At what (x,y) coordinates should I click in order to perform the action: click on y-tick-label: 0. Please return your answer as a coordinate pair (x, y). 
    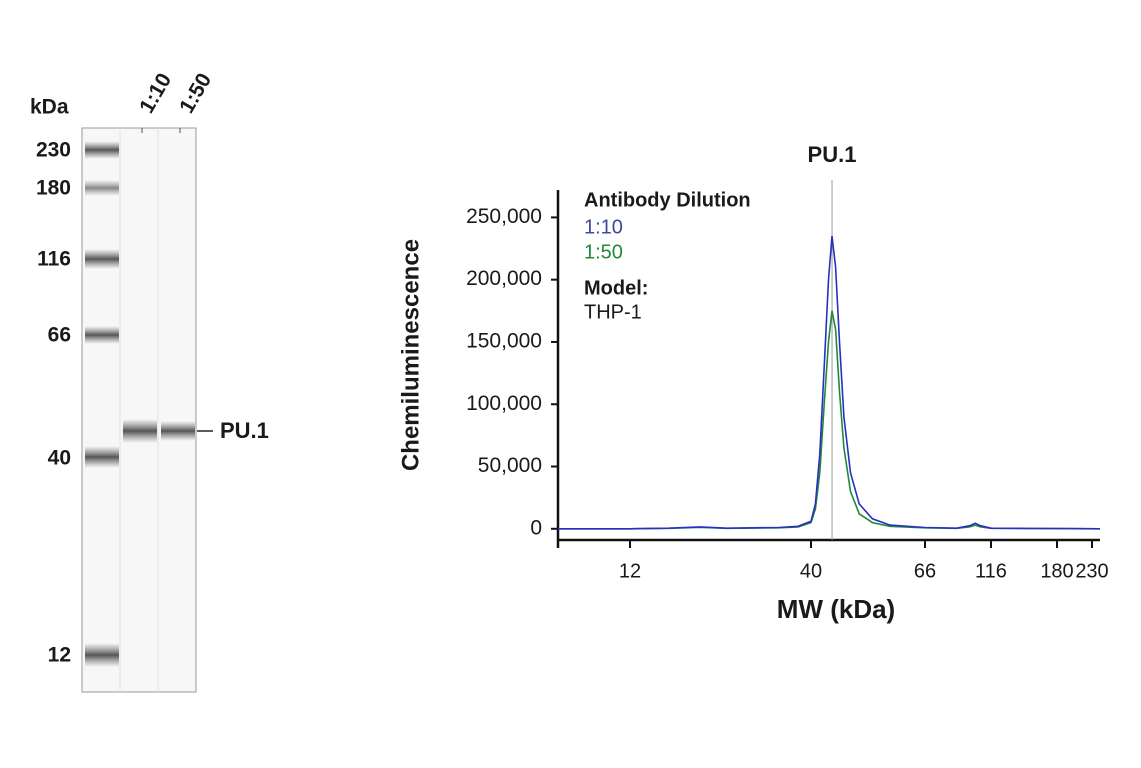
    Looking at the image, I should click on (536, 527).